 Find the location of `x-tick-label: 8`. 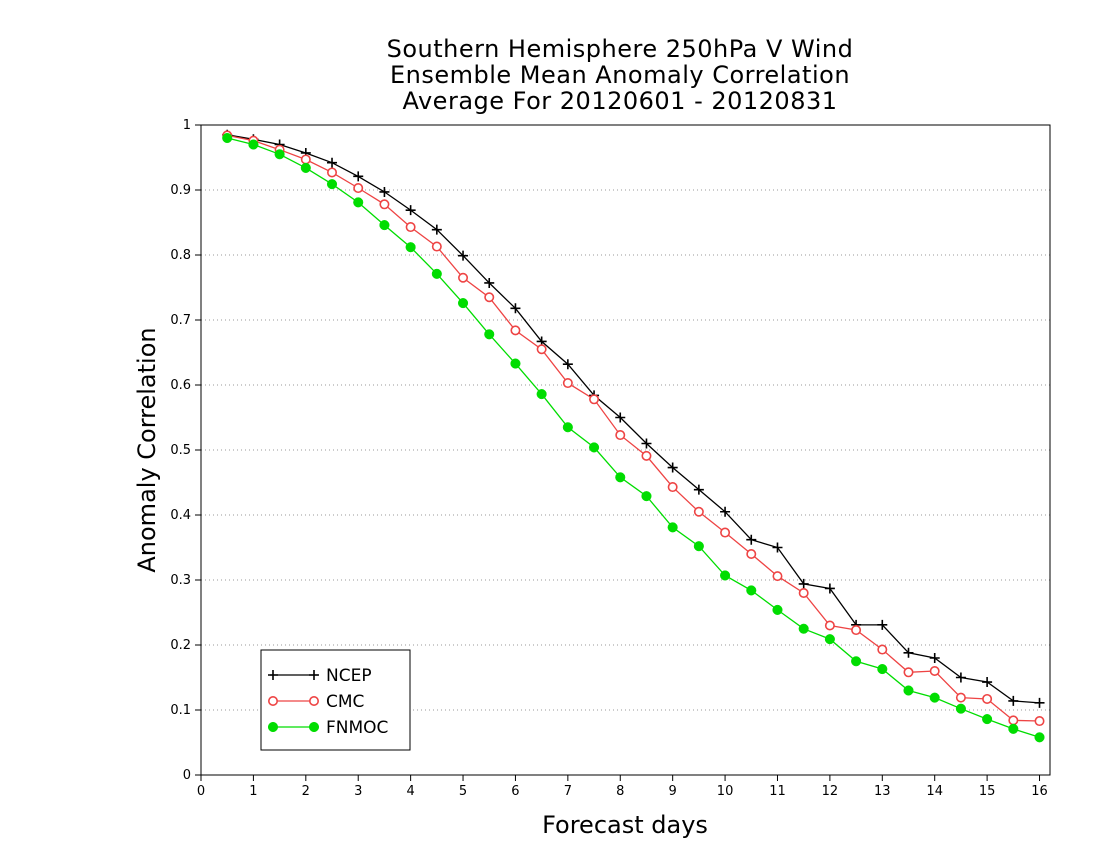

x-tick-label: 8 is located at coordinates (620, 791).